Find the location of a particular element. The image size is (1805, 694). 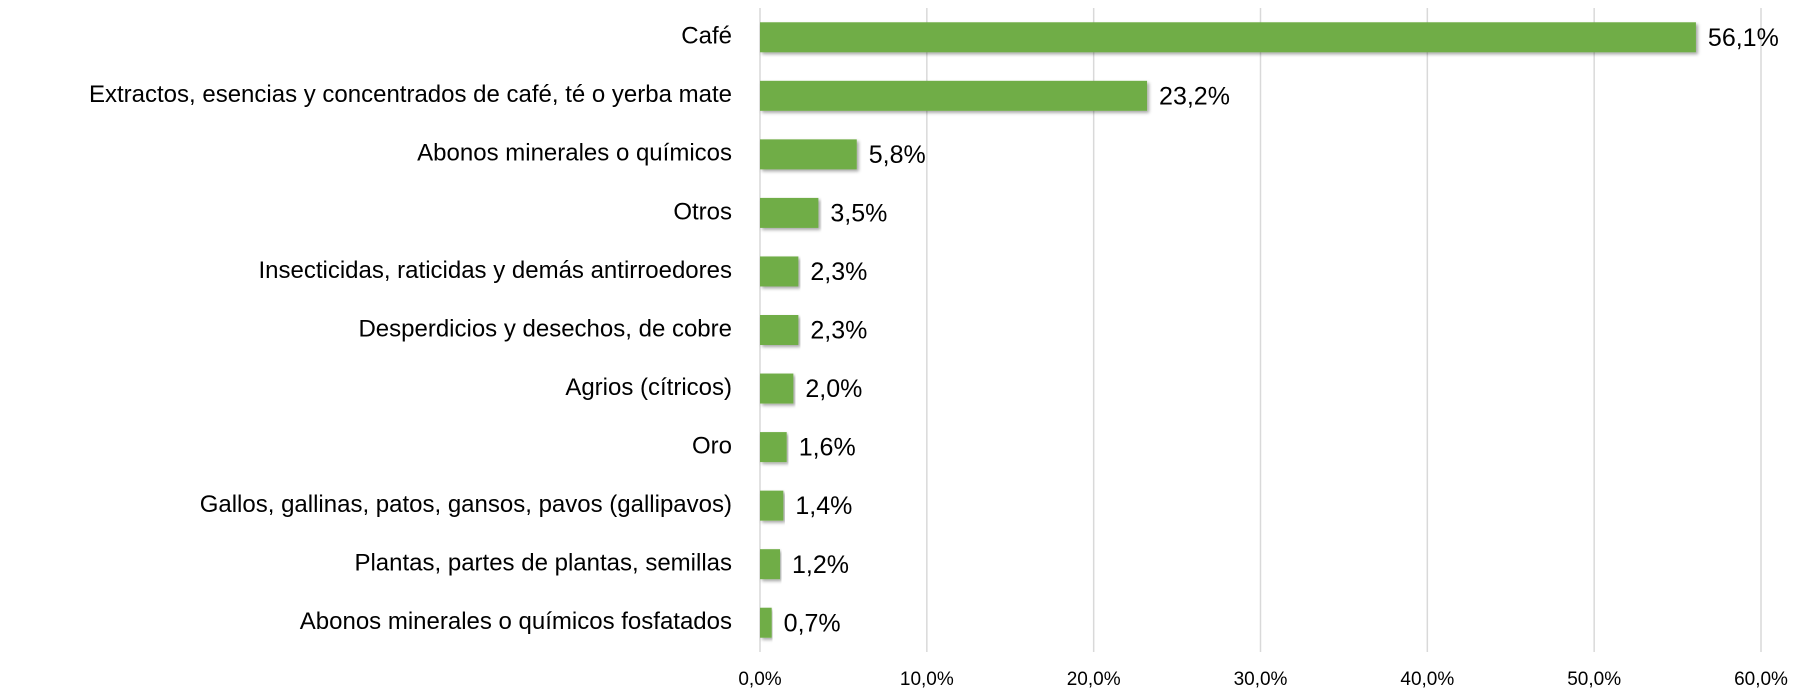

y-tick-label: Plantas, partes de plantas, semillas is located at coordinates (543, 563).